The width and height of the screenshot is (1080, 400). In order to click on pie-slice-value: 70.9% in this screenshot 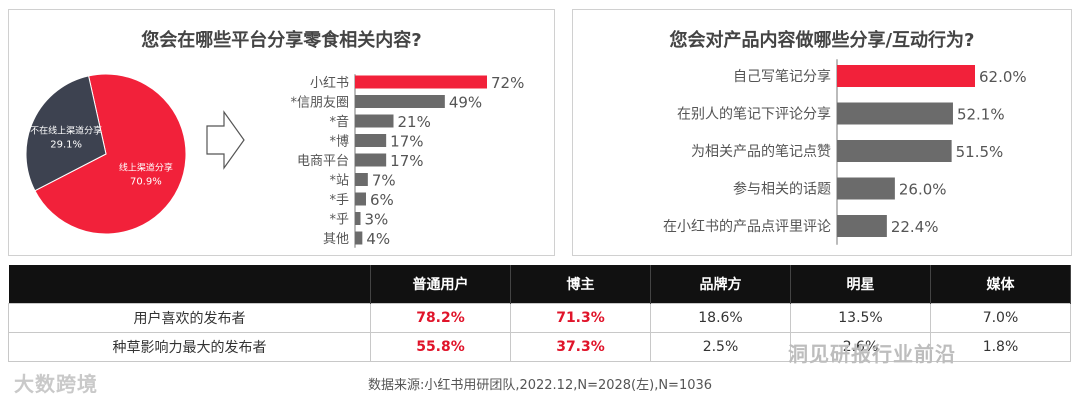, I will do `click(146, 182)`.